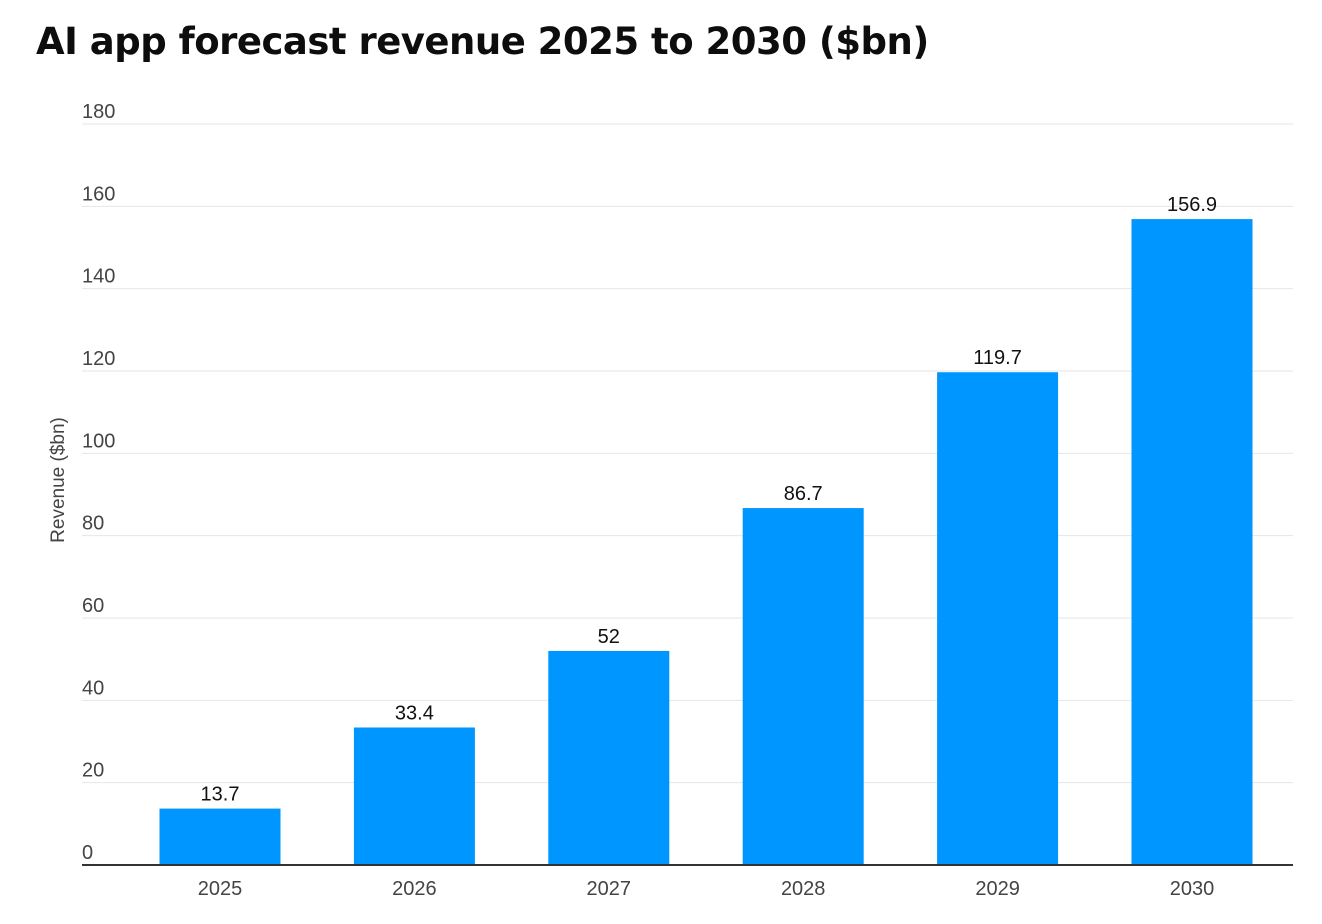 This screenshot has height=924, width=1322. I want to click on y-tick-label: 100, so click(98, 441).